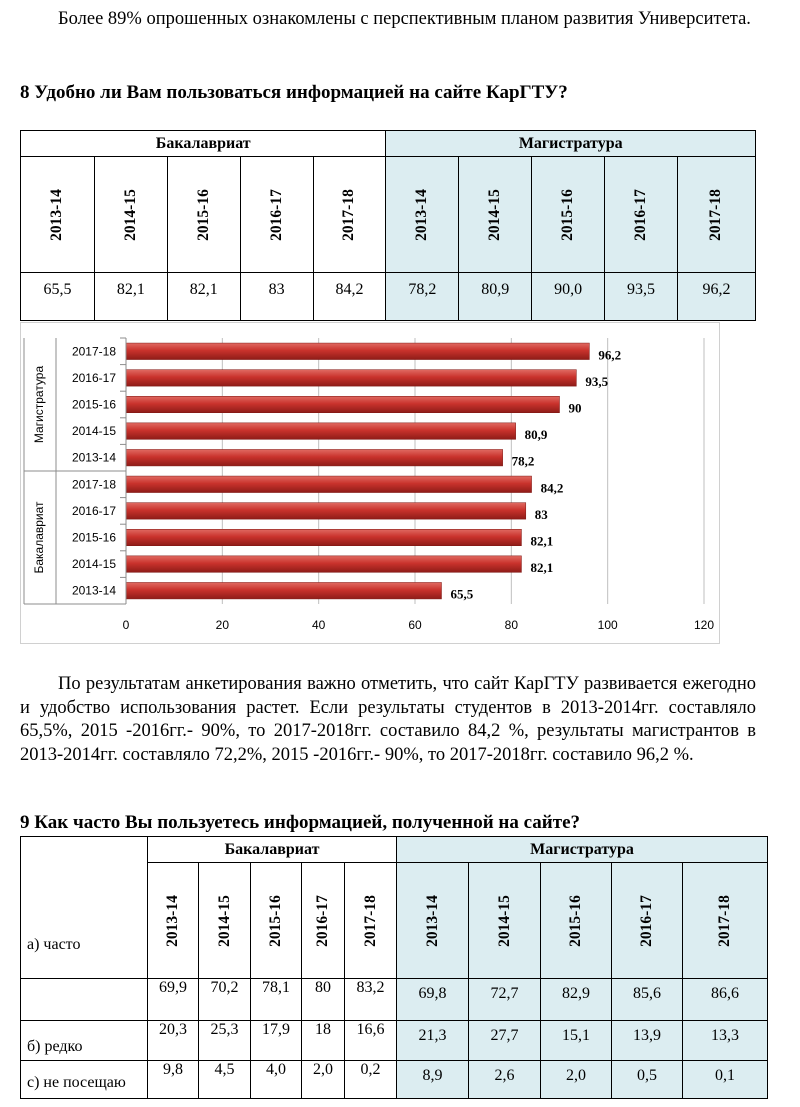 The height and width of the screenshot is (1107, 800). Describe the element at coordinates (370, 999) in the screenshot. I see `q9-value-cell: 83,2` at that location.